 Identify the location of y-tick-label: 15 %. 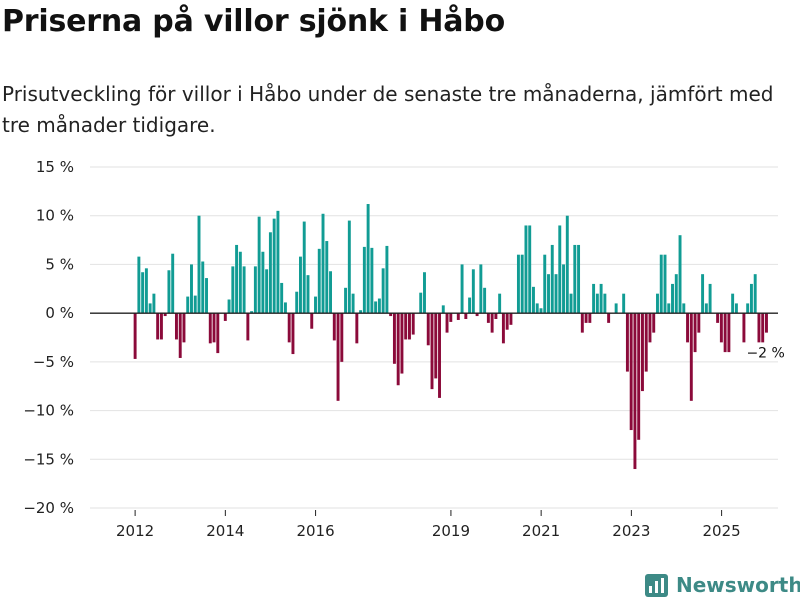
(55, 167).